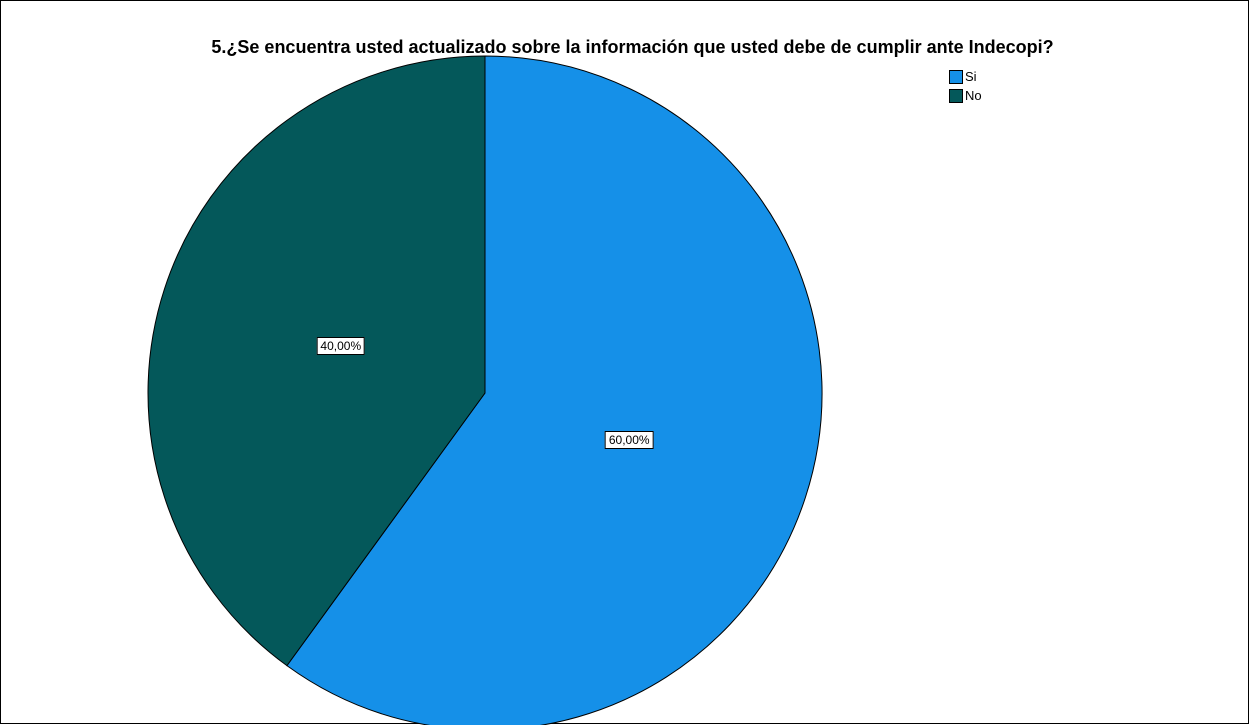 The height and width of the screenshot is (725, 1249). I want to click on legend-item-no: No, so click(965, 96).